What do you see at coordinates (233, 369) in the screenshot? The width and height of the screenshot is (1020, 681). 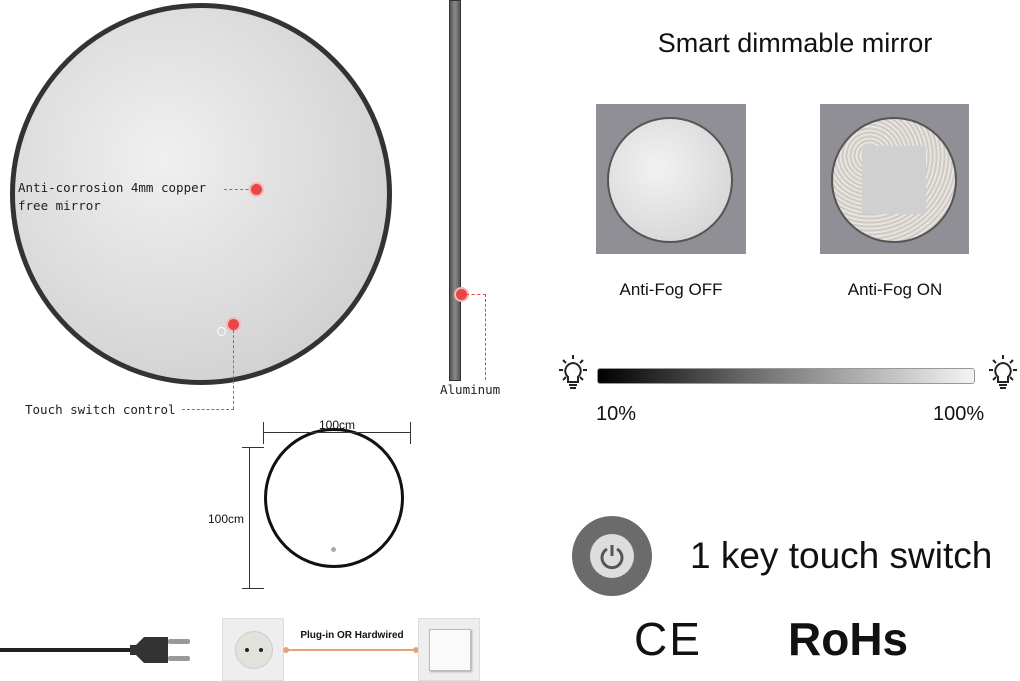 I see `touch-leader-v` at bounding box center [233, 369].